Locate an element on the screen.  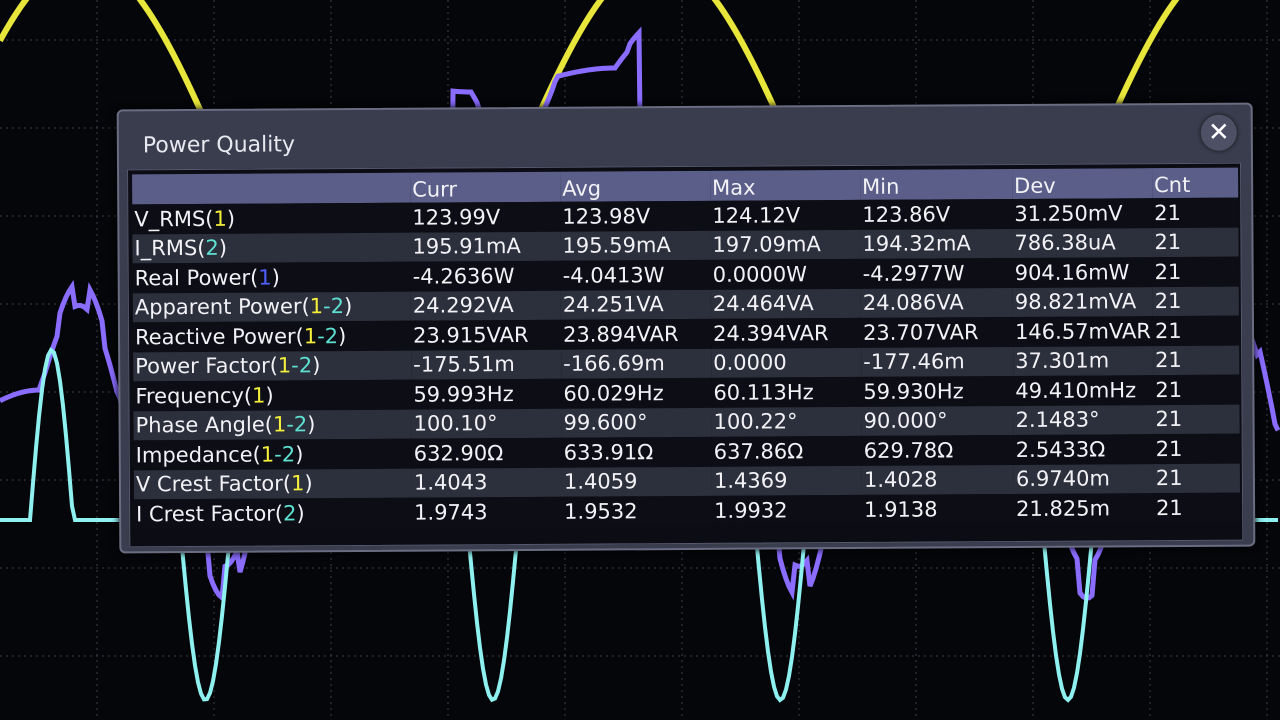
measurement-value: 37.301m is located at coordinates (1083, 361).